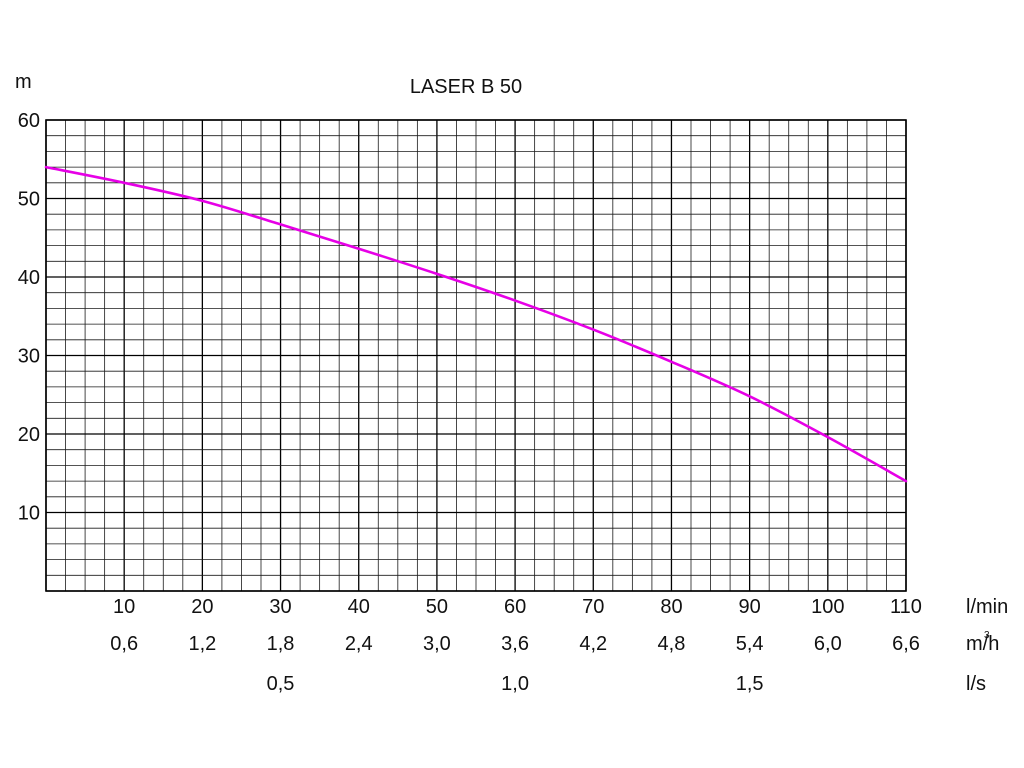 The image size is (1024, 768). I want to click on y-tick-labels: 10 20 30 40 50 60, so click(29, 317).